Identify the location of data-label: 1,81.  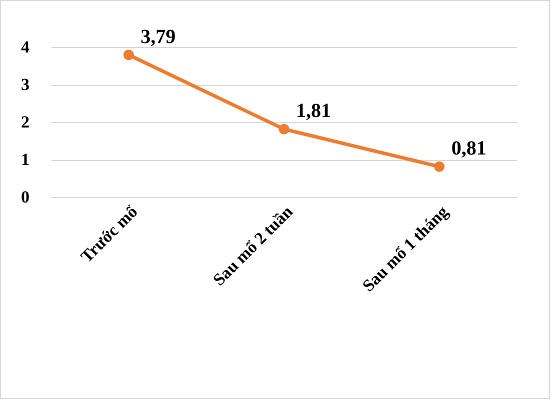
(313, 111).